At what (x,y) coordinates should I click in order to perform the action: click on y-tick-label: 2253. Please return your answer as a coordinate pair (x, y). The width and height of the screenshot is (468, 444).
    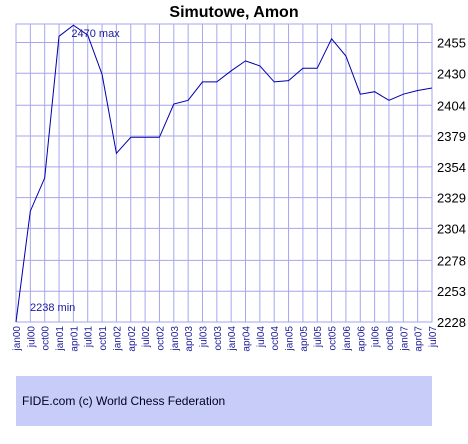
    Looking at the image, I should click on (451, 291).